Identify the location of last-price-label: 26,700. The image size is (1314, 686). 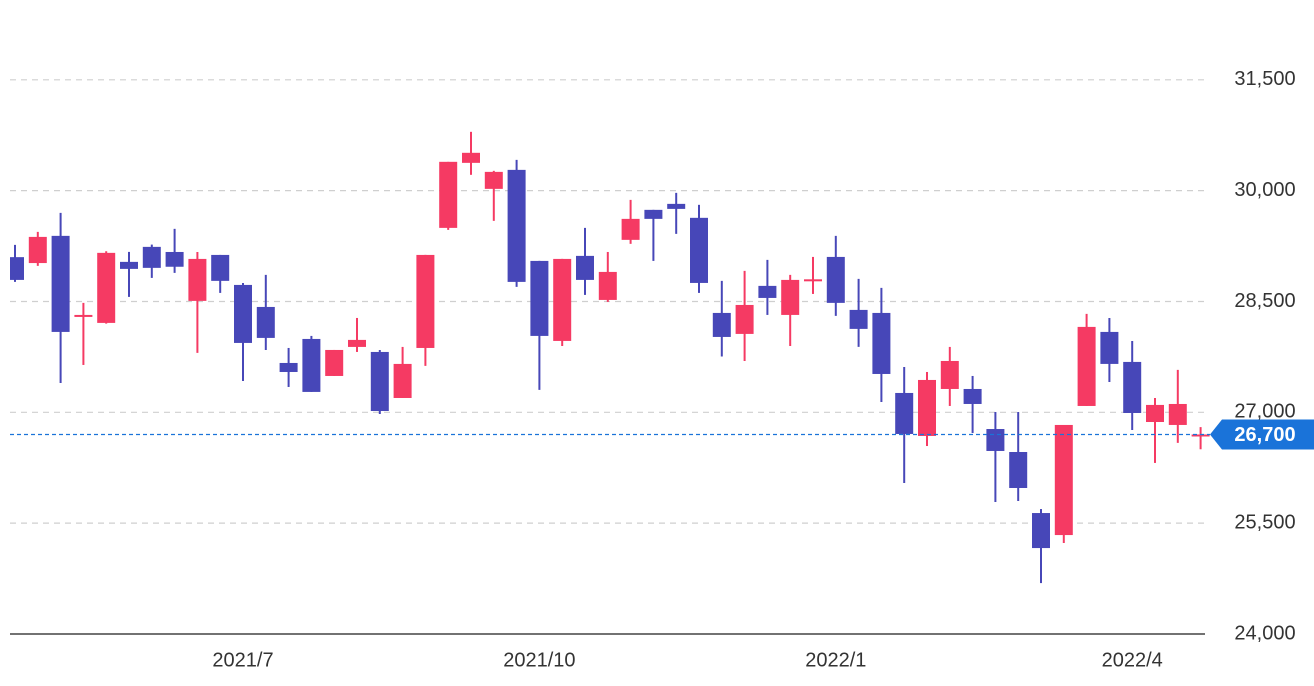
(1264, 435).